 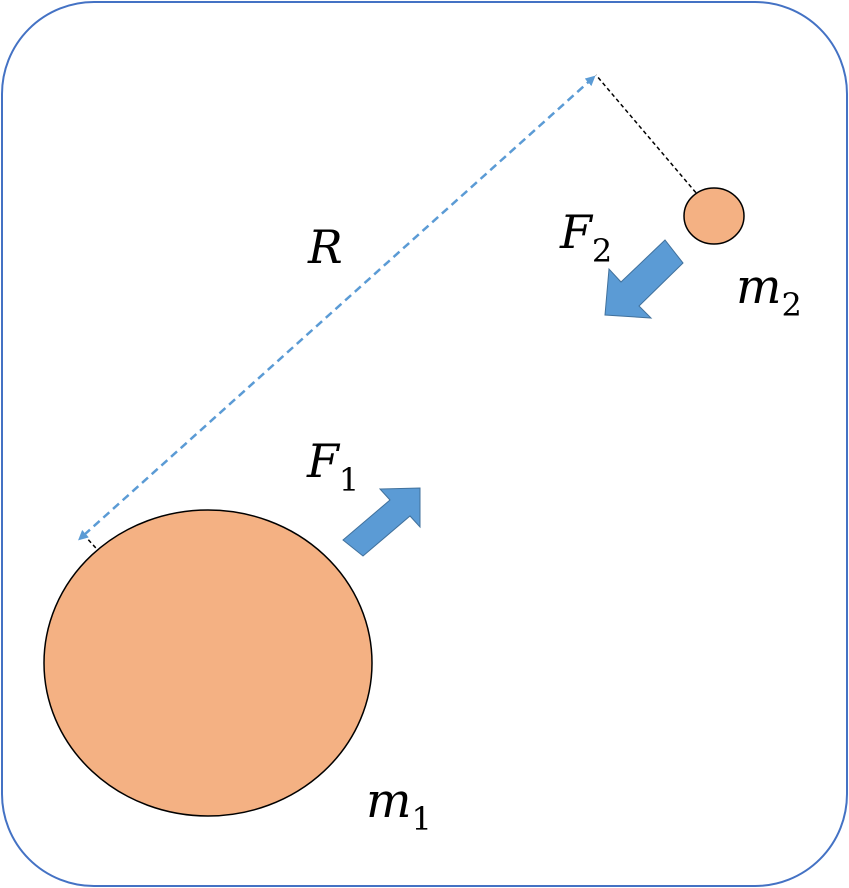 What do you see at coordinates (208, 663) in the screenshot?
I see `mass-1-body` at bounding box center [208, 663].